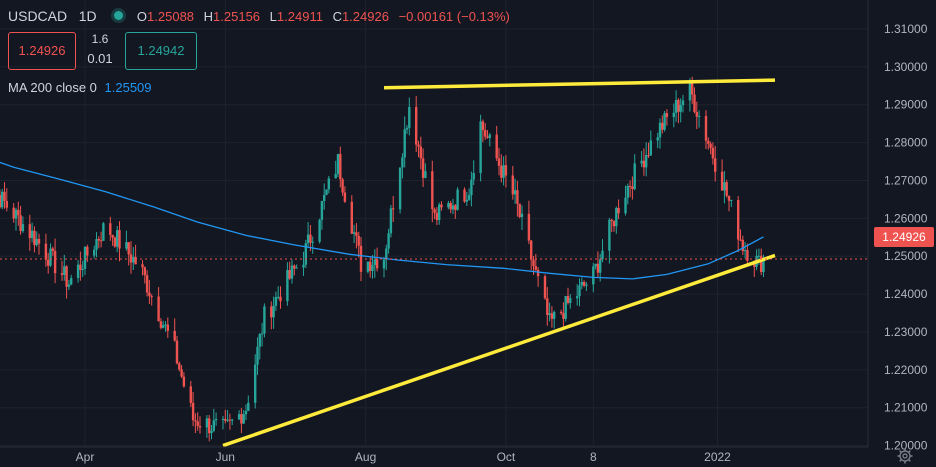 The image size is (936, 467). What do you see at coordinates (404, 457) in the screenshot?
I see `time-axis: Apr Jun Aug Oct 8 2022` at bounding box center [404, 457].